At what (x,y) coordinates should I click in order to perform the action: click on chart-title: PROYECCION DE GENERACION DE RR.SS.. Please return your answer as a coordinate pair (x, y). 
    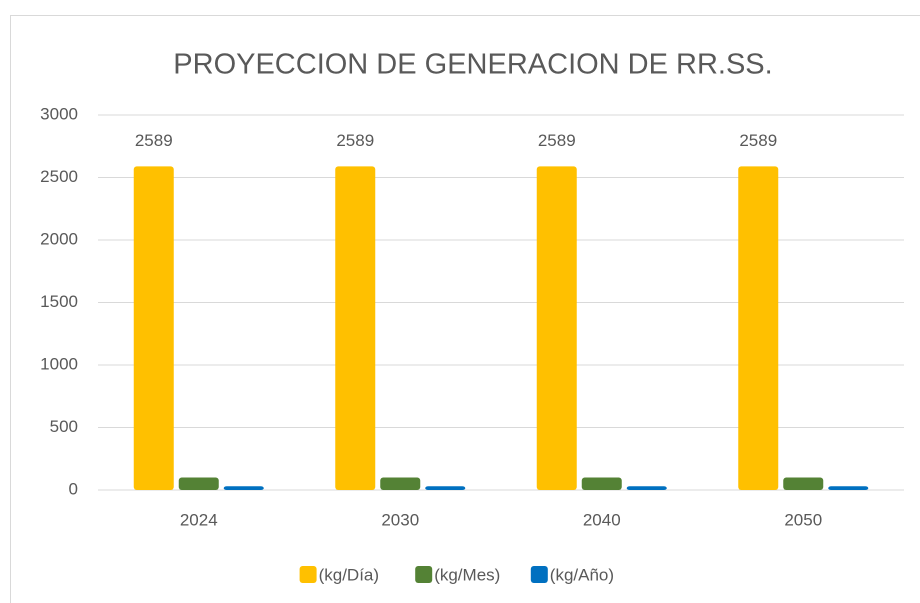
    Looking at the image, I should click on (472, 65).